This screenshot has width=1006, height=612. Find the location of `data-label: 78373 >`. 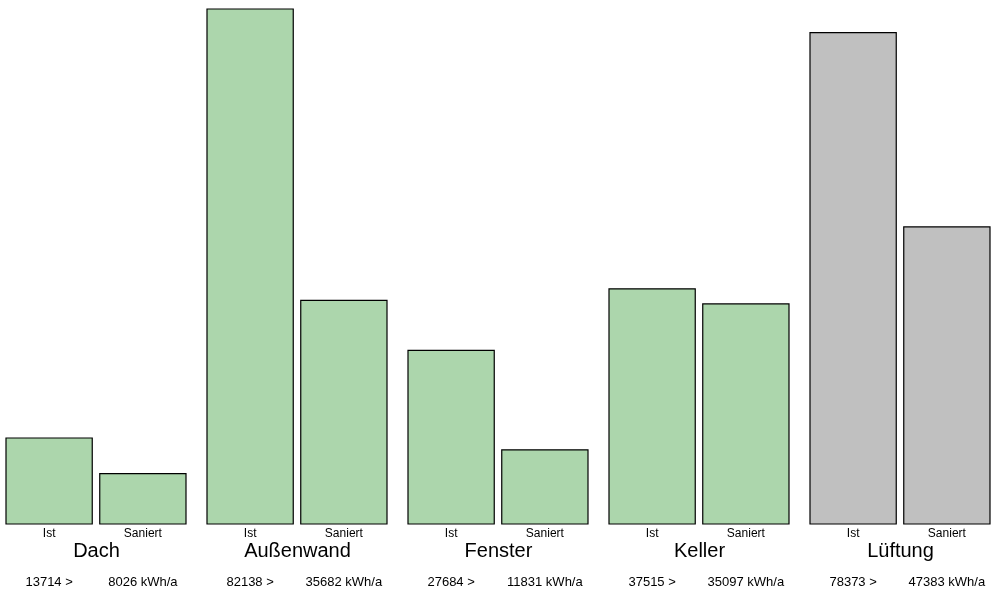

data-label: 78373 > is located at coordinates (853, 581).